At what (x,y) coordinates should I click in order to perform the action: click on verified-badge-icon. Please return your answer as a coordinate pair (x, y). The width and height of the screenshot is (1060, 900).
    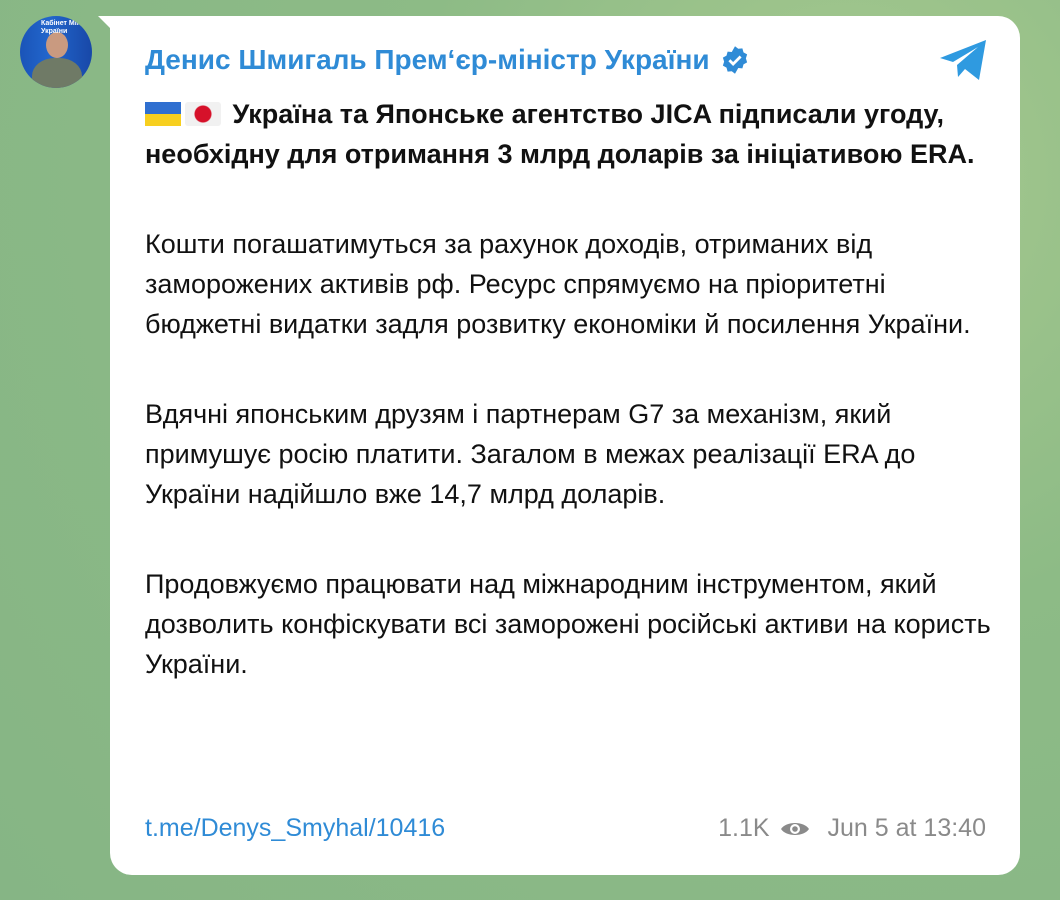
    Looking at the image, I should click on (734, 60).